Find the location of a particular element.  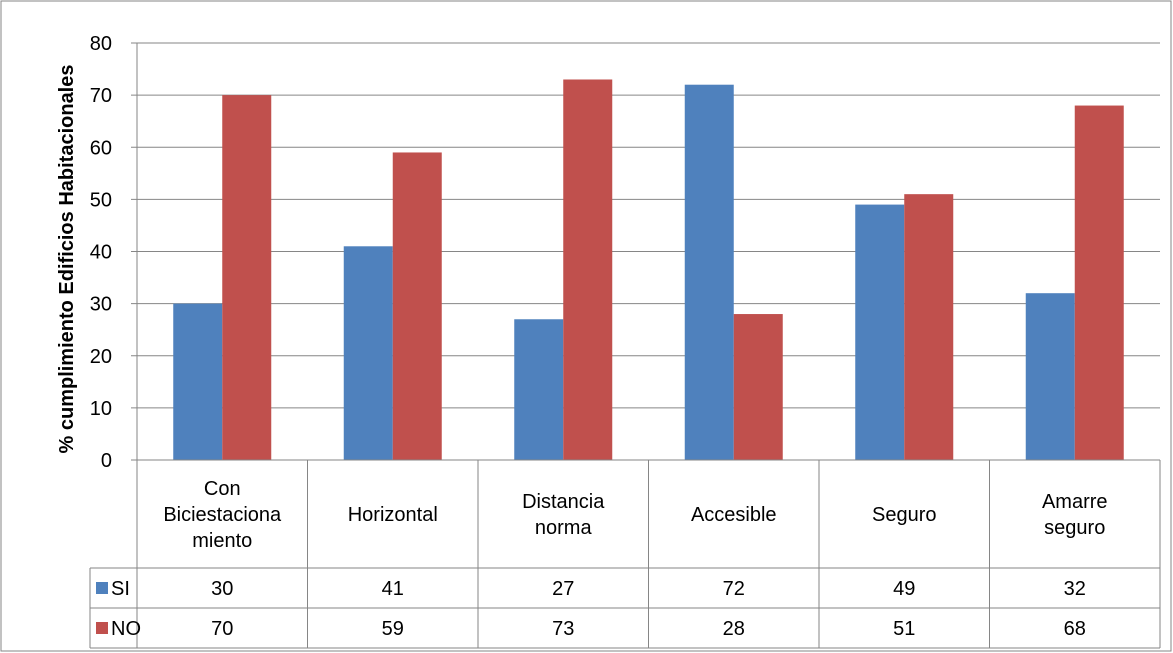

x-category-label: Accesible is located at coordinates (734, 515).